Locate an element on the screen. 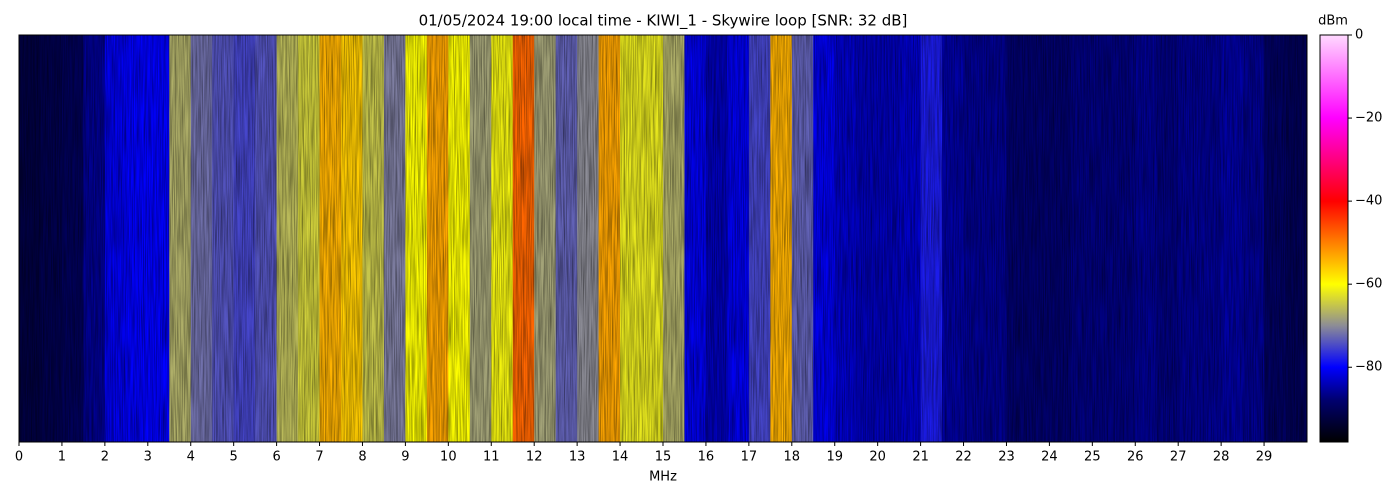  x-tick-label: 2 is located at coordinates (105, 457).